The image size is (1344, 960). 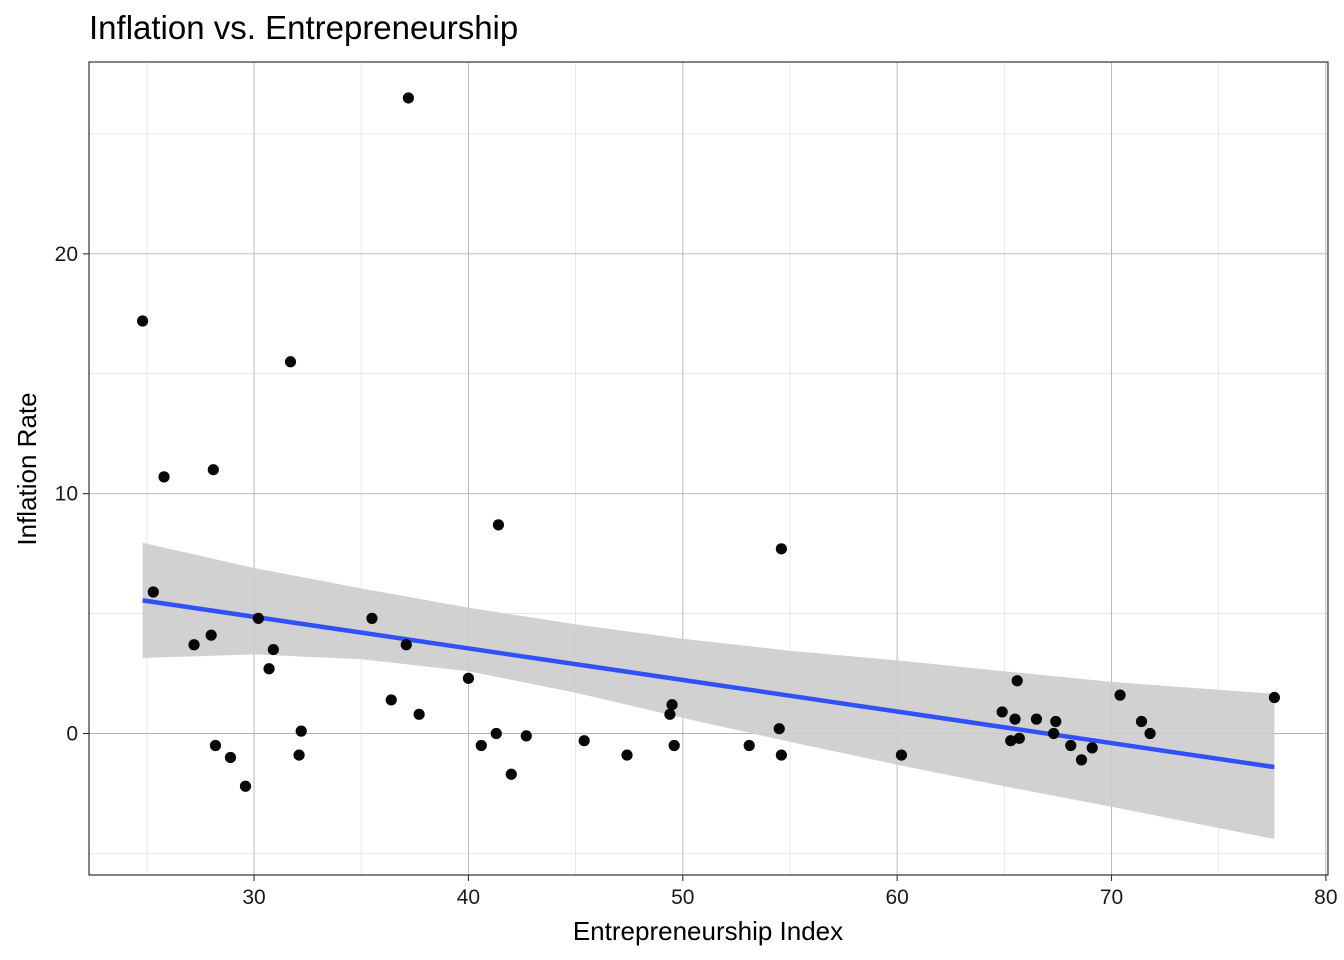 I want to click on x-tick-label: 60, so click(x=896, y=897).